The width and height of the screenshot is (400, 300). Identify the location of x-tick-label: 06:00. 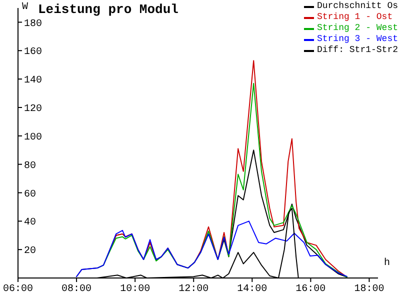
(18, 290).